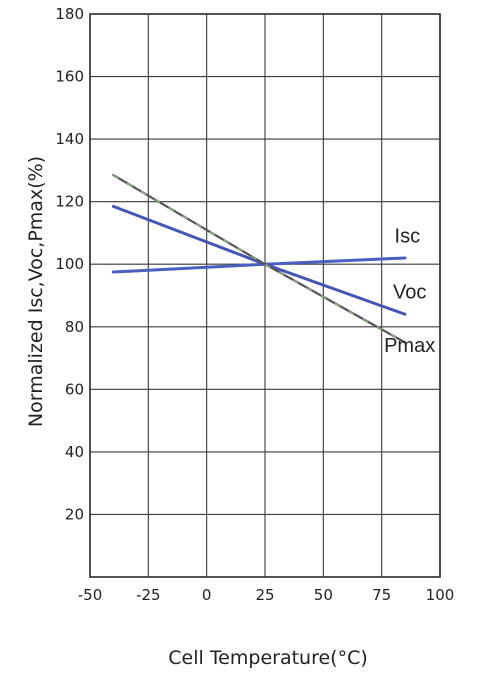 The height and width of the screenshot is (674, 481). I want to click on series-label-isc: Isc, so click(408, 236).